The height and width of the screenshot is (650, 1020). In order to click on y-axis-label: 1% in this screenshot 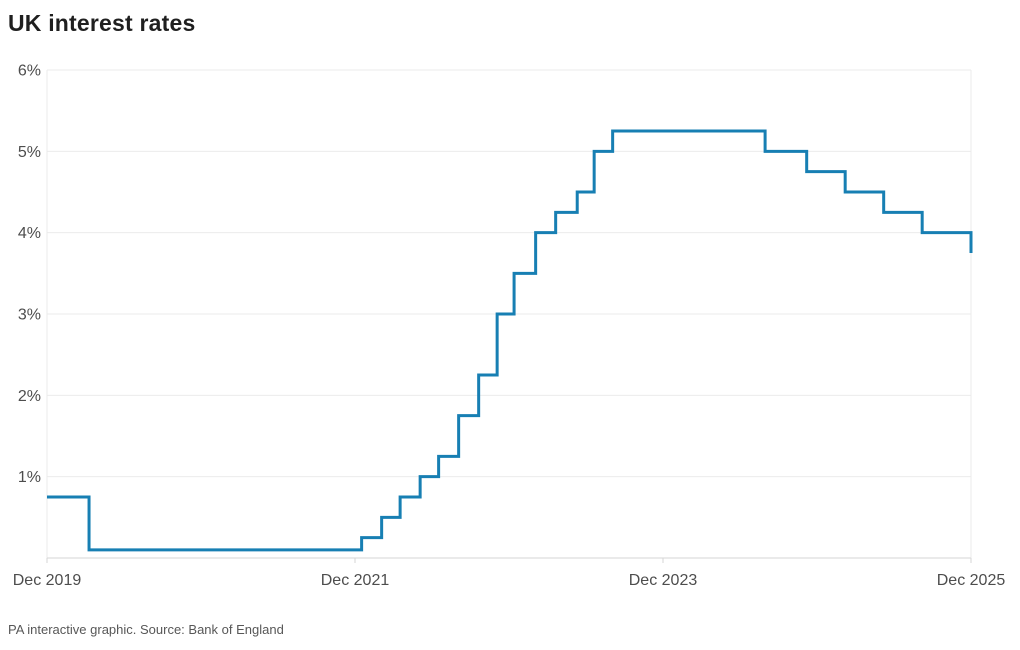, I will do `click(29, 477)`.